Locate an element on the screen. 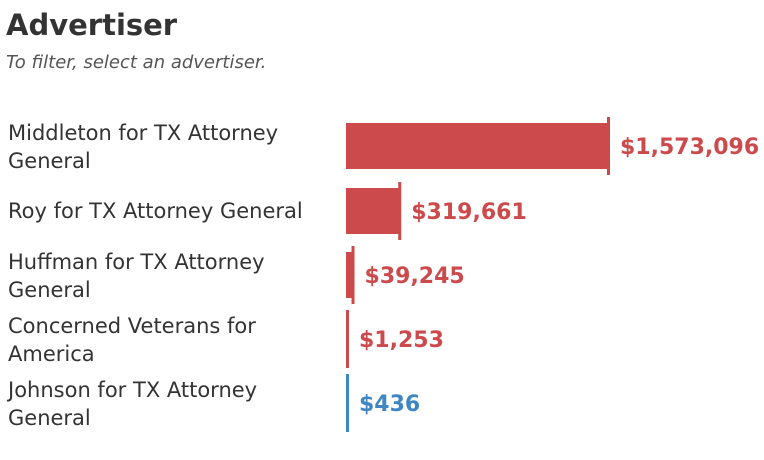  bar-row: Huffman for TX Attorney General $39,245 is located at coordinates (382, 275).